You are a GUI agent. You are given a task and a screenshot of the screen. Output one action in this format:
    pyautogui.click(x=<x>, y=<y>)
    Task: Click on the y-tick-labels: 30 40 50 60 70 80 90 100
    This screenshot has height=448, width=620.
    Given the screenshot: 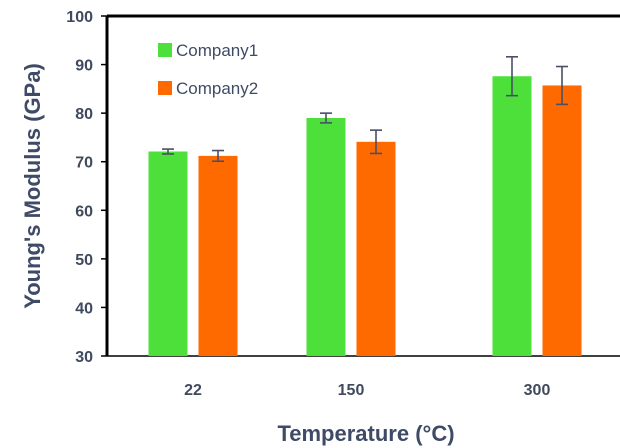 What is the action you would take?
    pyautogui.click(x=86, y=187)
    